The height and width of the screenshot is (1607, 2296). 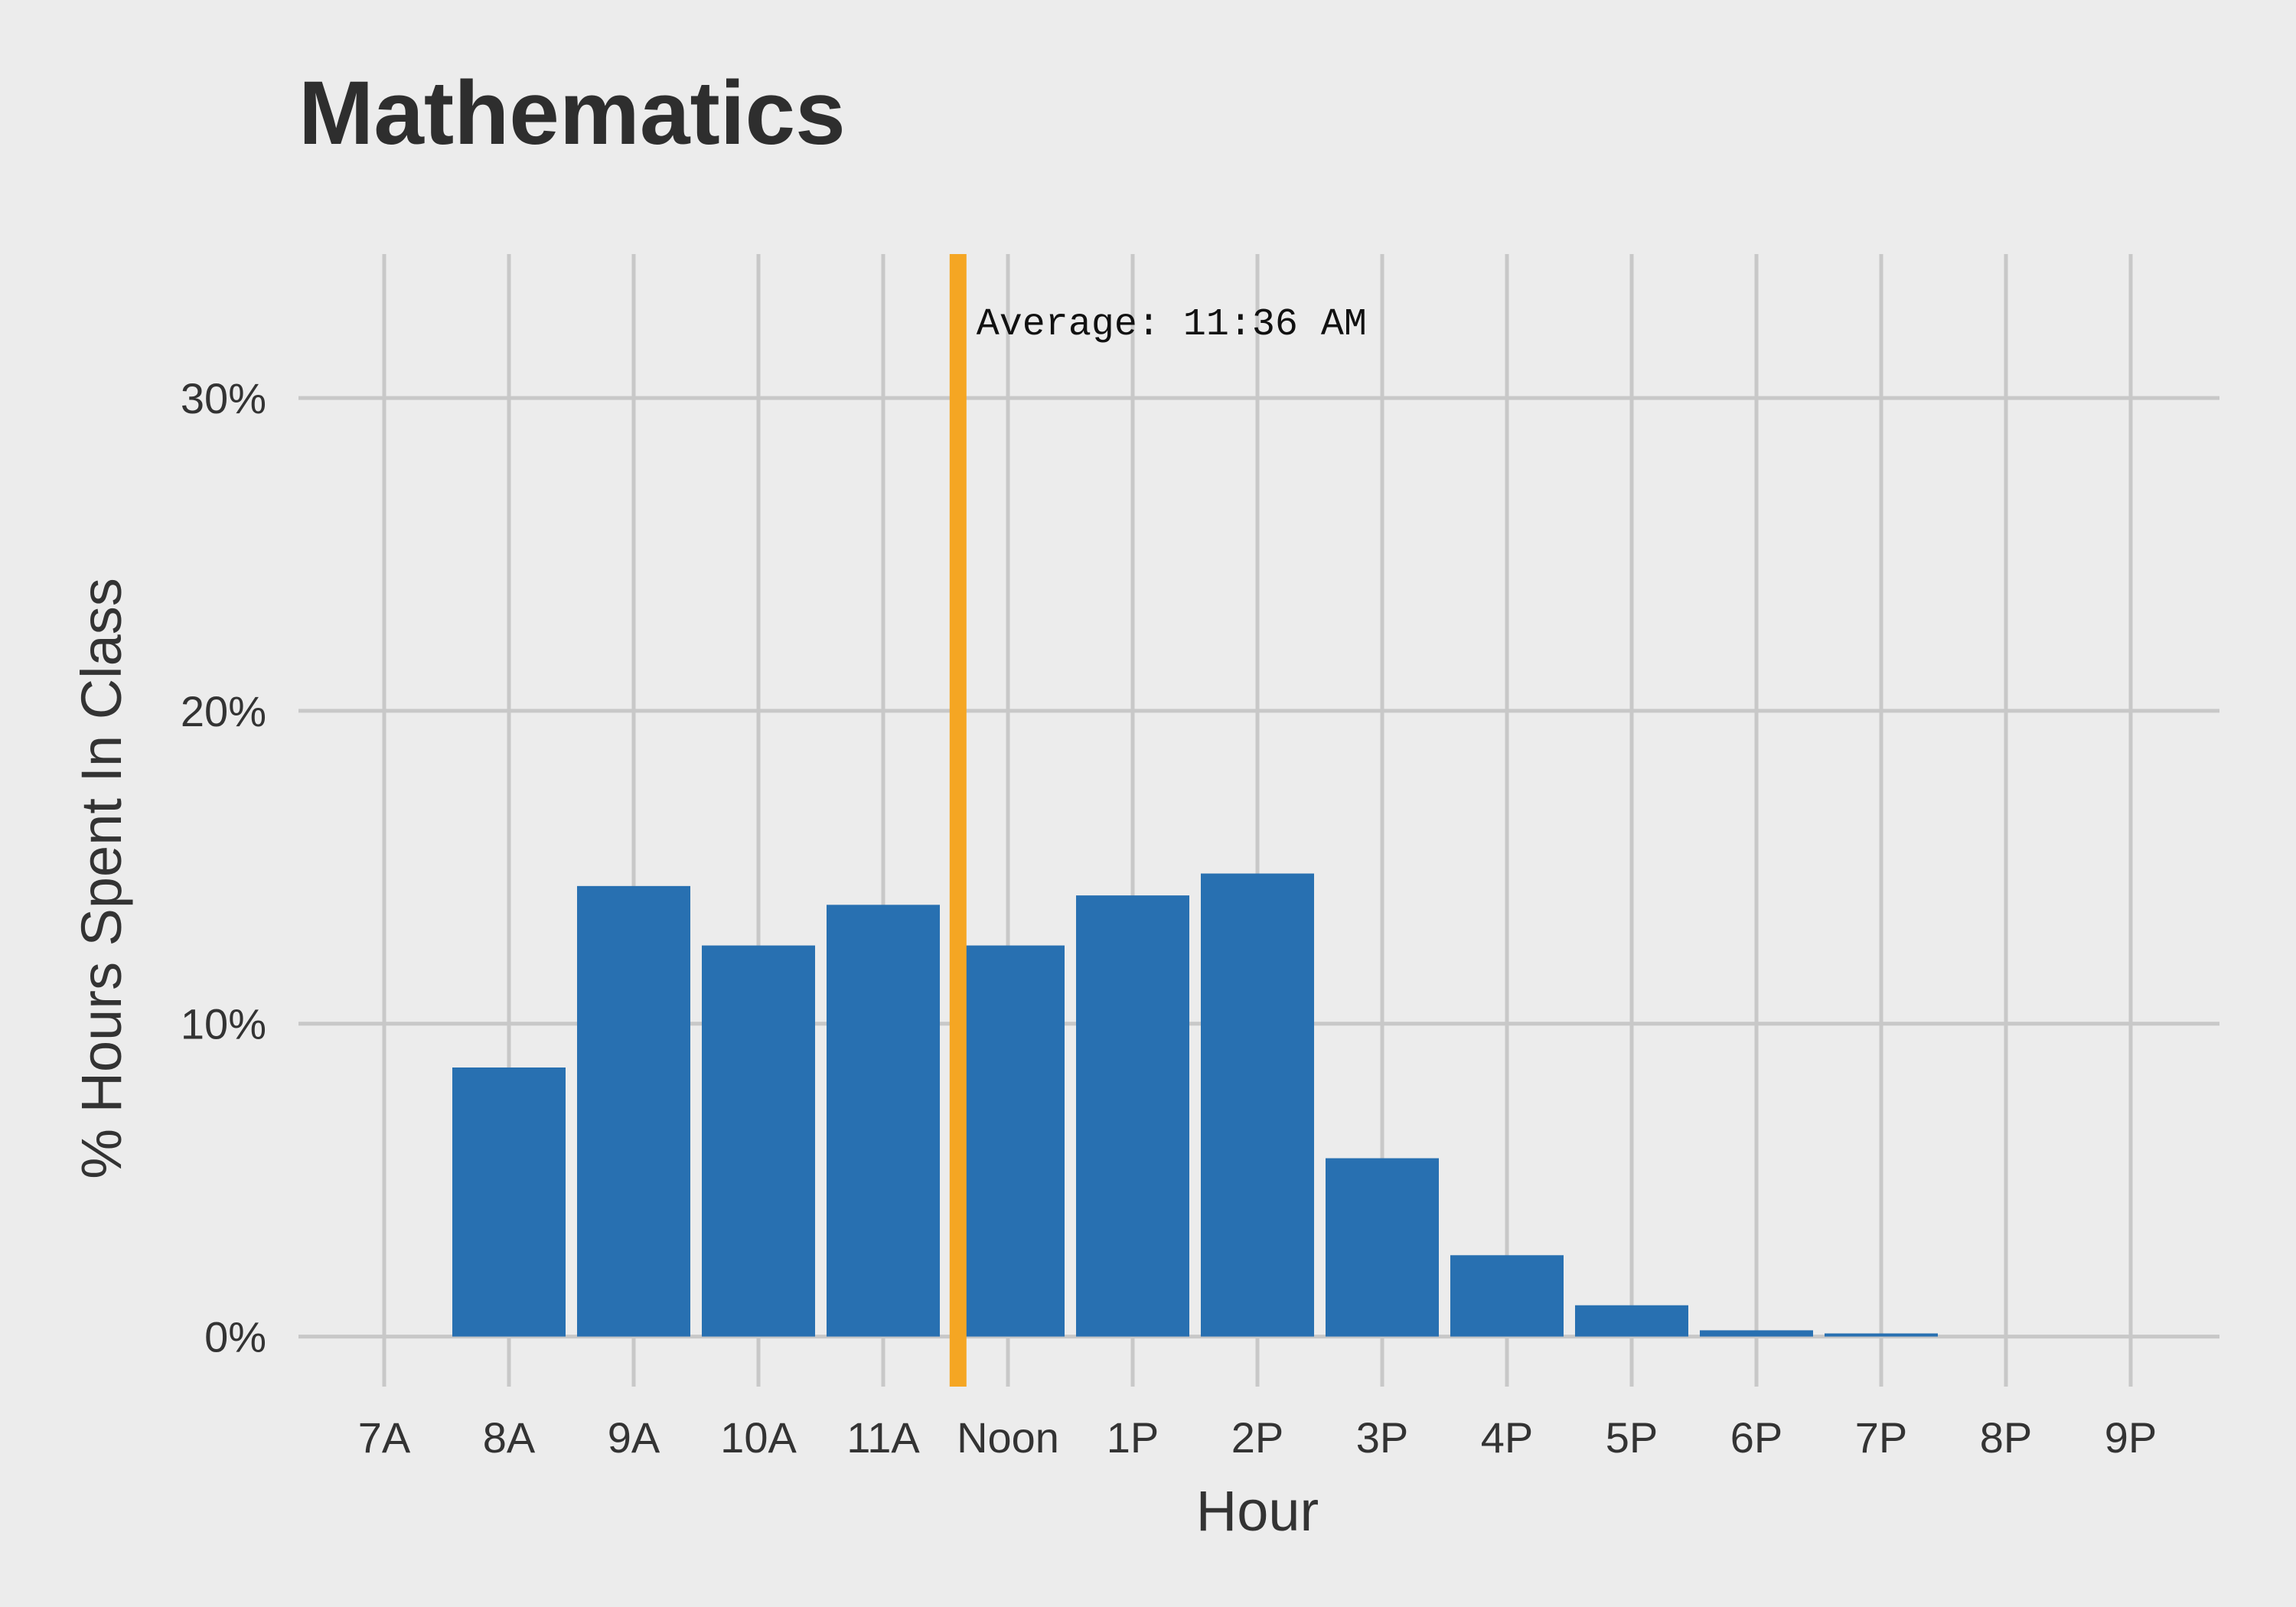 What do you see at coordinates (1257, 1511) in the screenshot?
I see `x-axis-title: Hour` at bounding box center [1257, 1511].